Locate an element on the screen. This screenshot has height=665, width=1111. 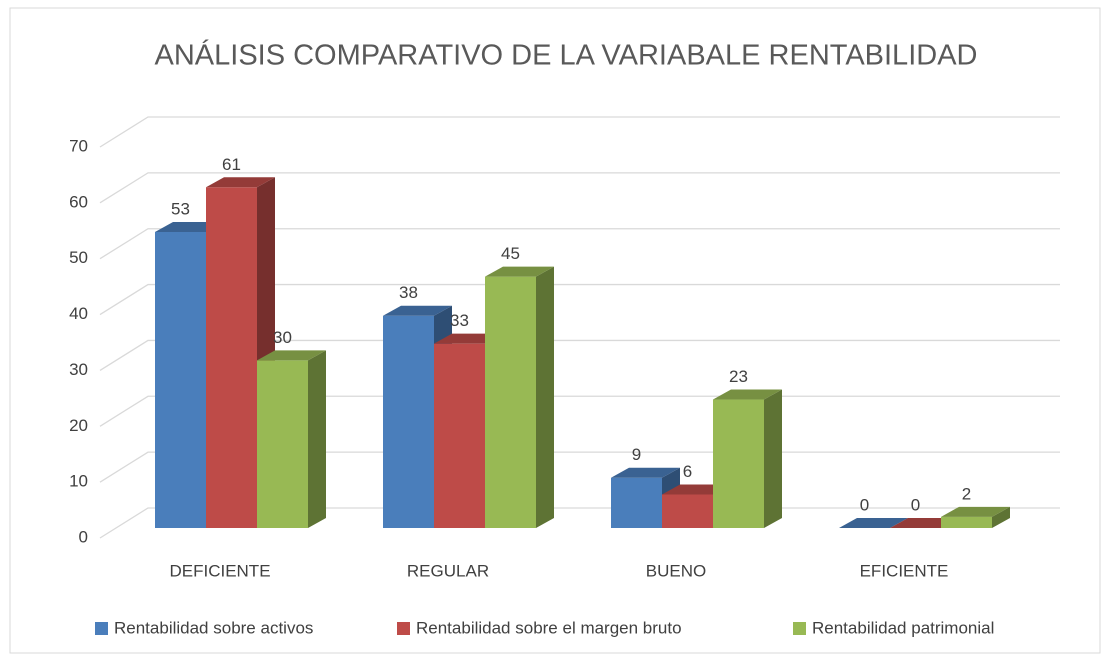
data-label: 61 is located at coordinates (231, 164).